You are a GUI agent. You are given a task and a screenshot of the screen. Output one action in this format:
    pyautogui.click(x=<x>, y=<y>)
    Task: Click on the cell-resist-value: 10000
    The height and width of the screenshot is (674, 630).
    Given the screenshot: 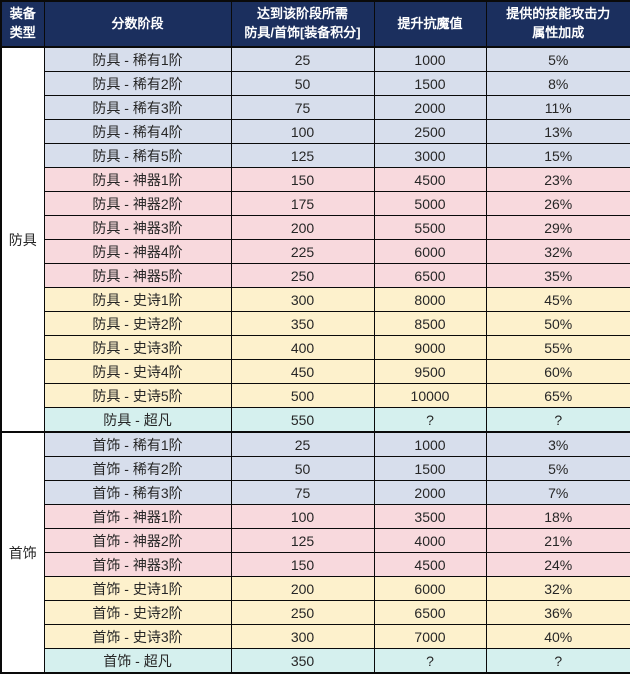 What is the action you would take?
    pyautogui.click(x=430, y=395)
    